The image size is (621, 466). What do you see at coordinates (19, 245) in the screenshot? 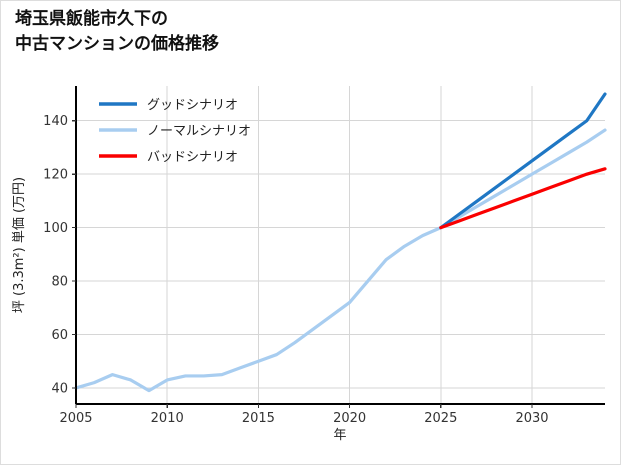
I see `y-axis-title: 坪 (3.3m²) 単価 (万円)` at bounding box center [19, 245].